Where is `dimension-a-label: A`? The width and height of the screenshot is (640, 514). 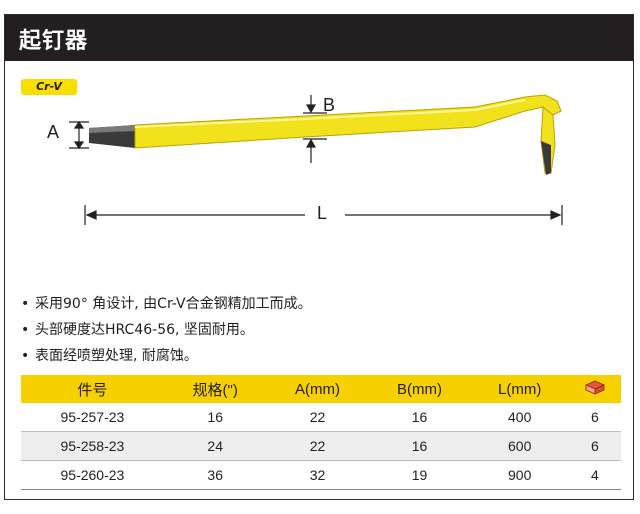
dimension-a-label: A is located at coordinates (53, 132).